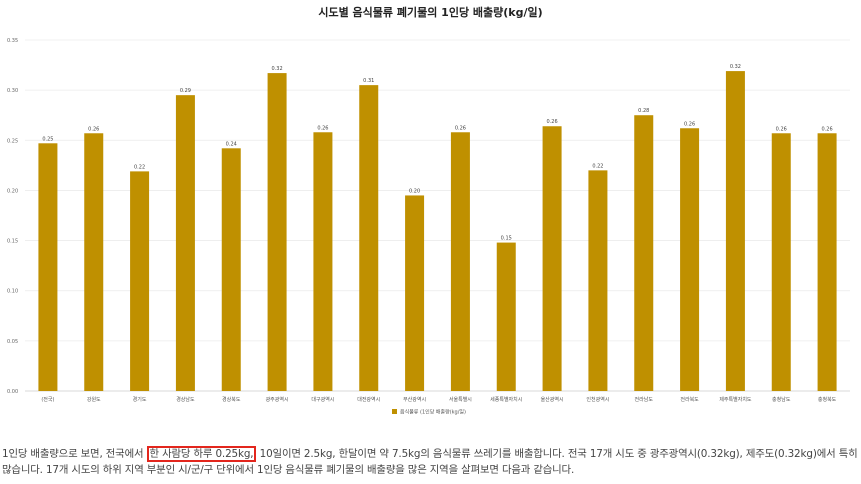  What do you see at coordinates (552, 399) in the screenshot?
I see `x-category-label: 울산광역시` at bounding box center [552, 399].